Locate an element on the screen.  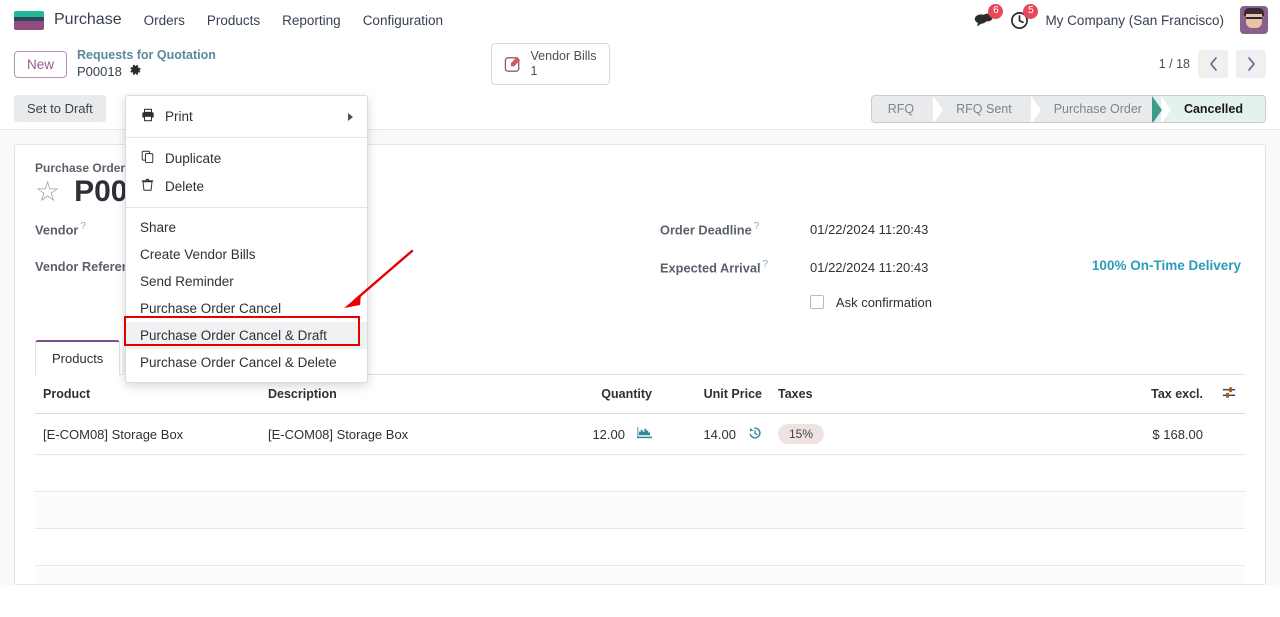
menu-item-purchase-order-cancel-and-delete: Purchase Order Cancel & Delete is located at coordinates (246, 362).